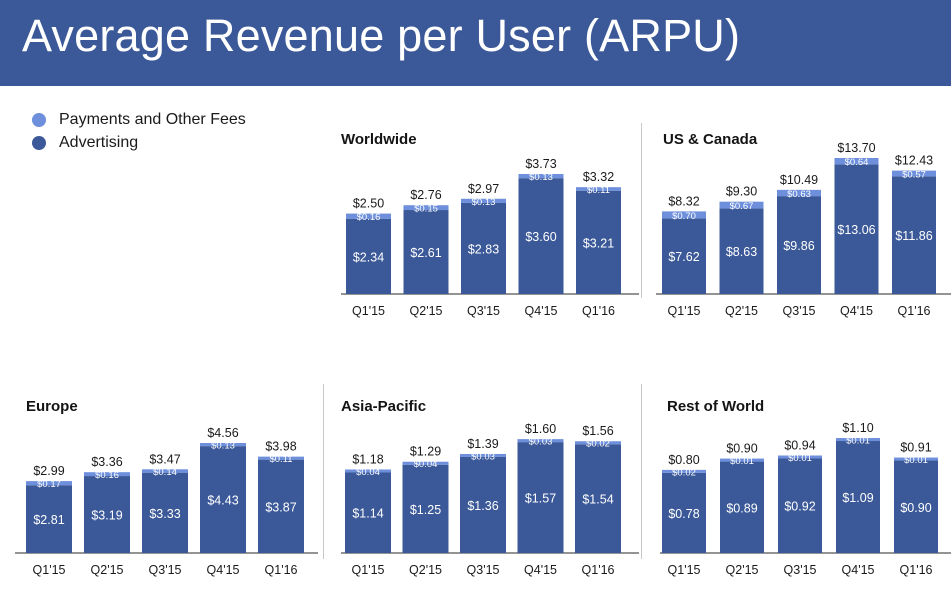 The image size is (951, 591). Describe the element at coordinates (597, 431) in the screenshot. I see `data-label-total: $1.56` at that location.